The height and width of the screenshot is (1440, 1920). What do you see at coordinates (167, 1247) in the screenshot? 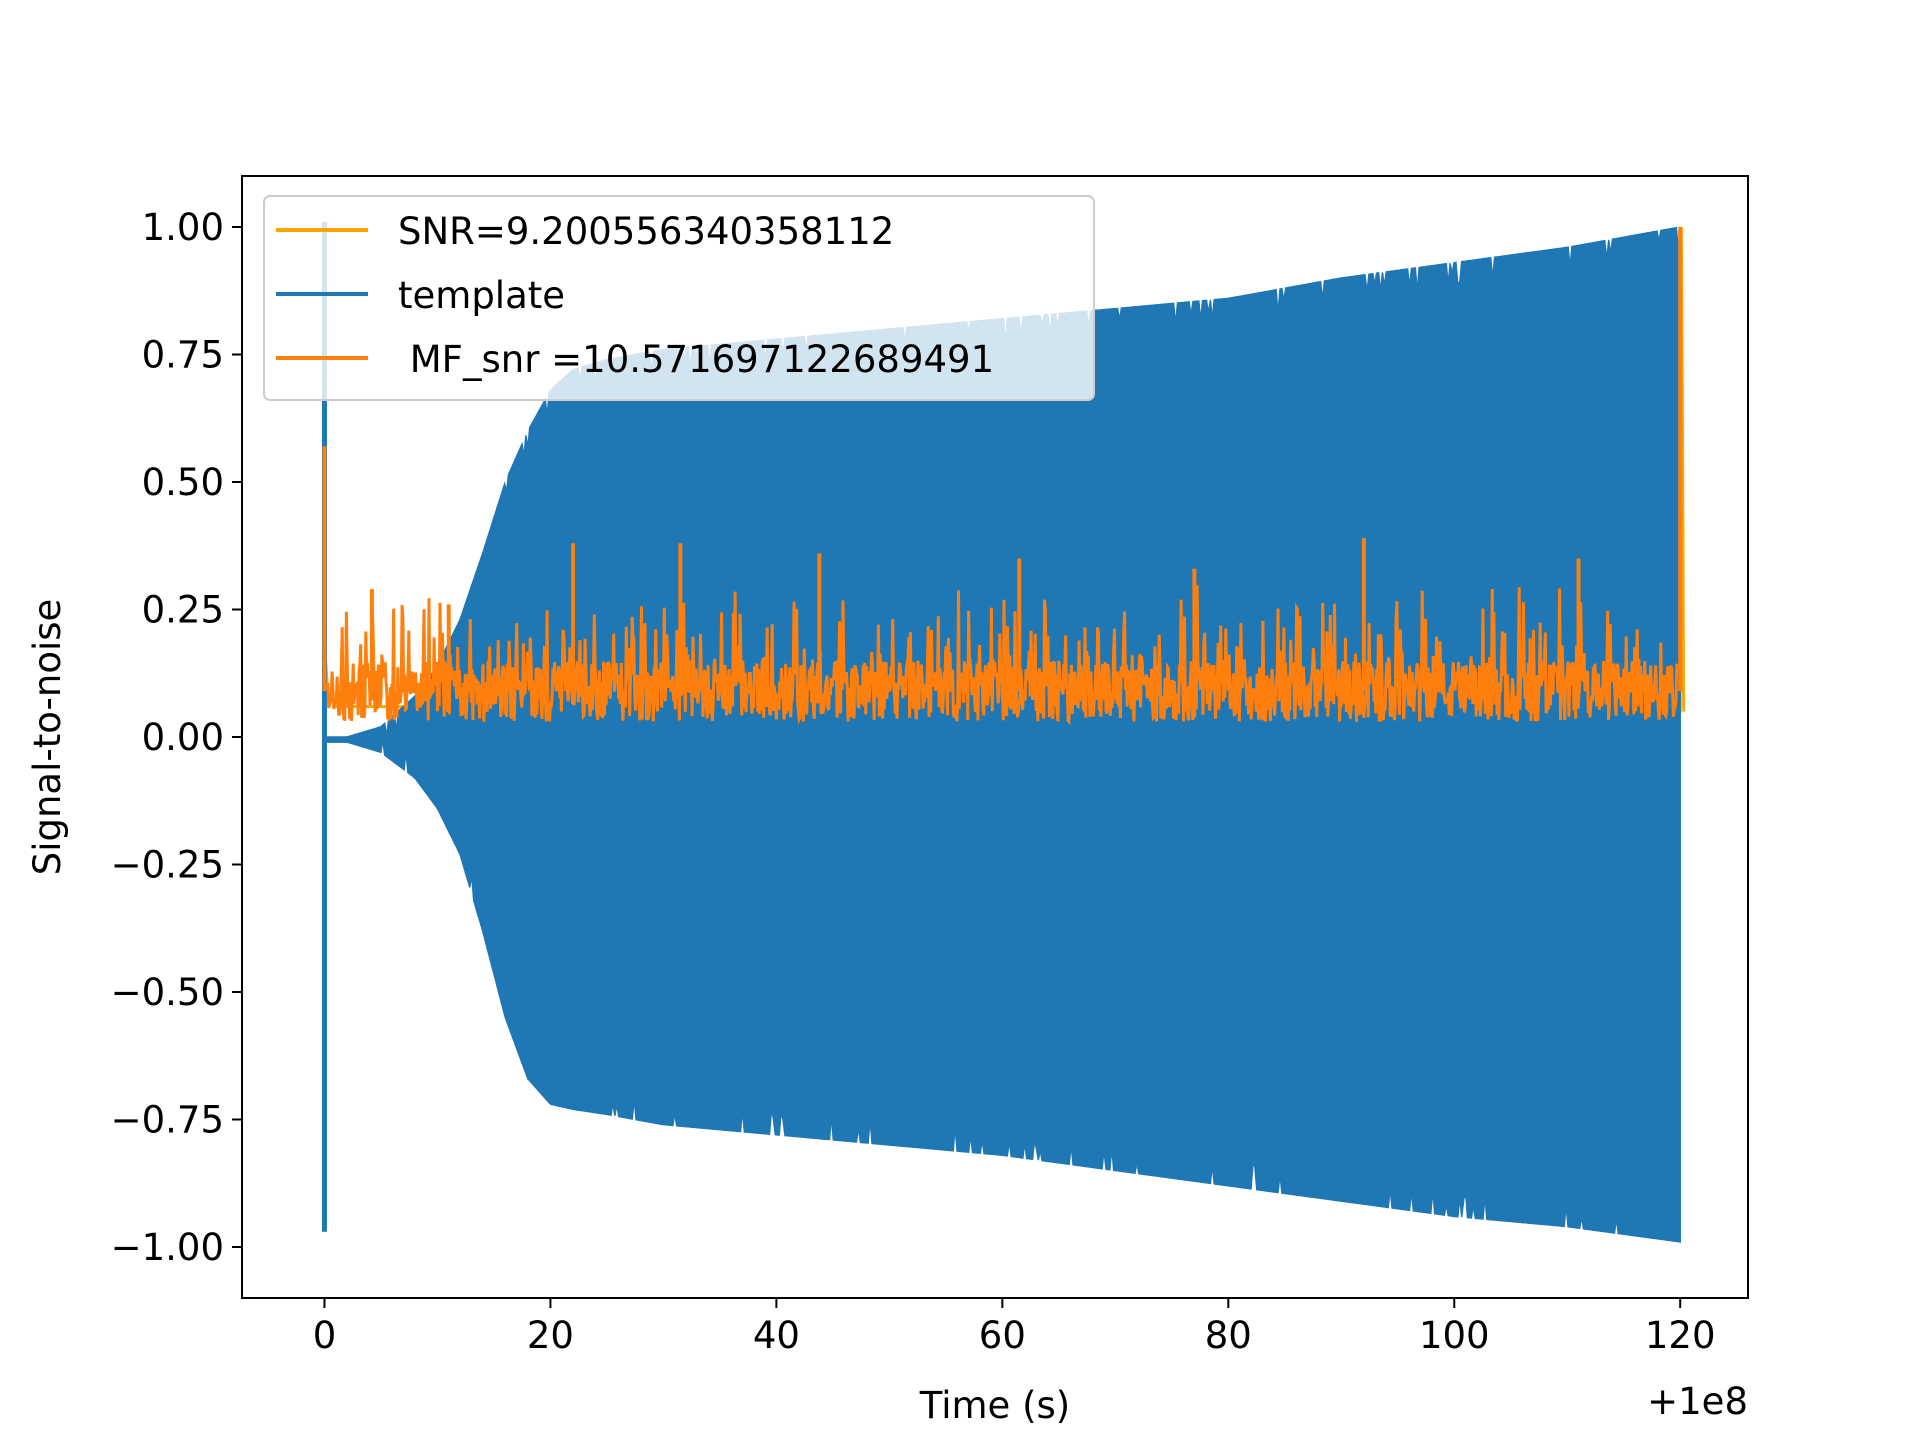
I see `y-tick-label-8: −1.00` at bounding box center [167, 1247].